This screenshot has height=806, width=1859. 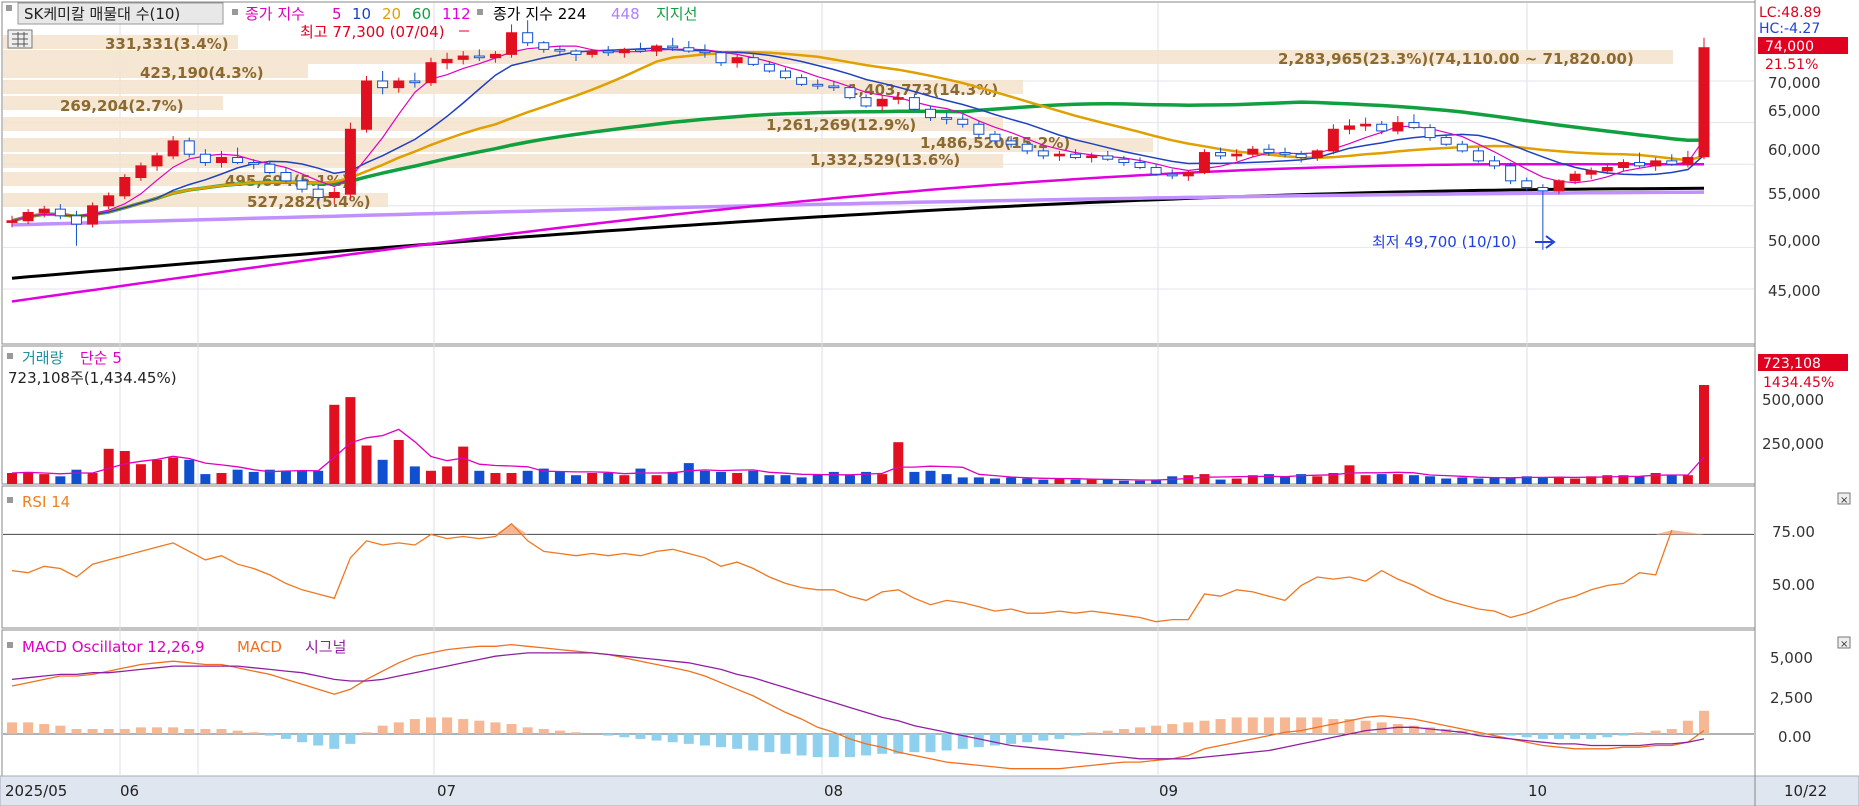 What do you see at coordinates (1794, 194) in the screenshot?
I see `price-tick: 55,000` at bounding box center [1794, 194].